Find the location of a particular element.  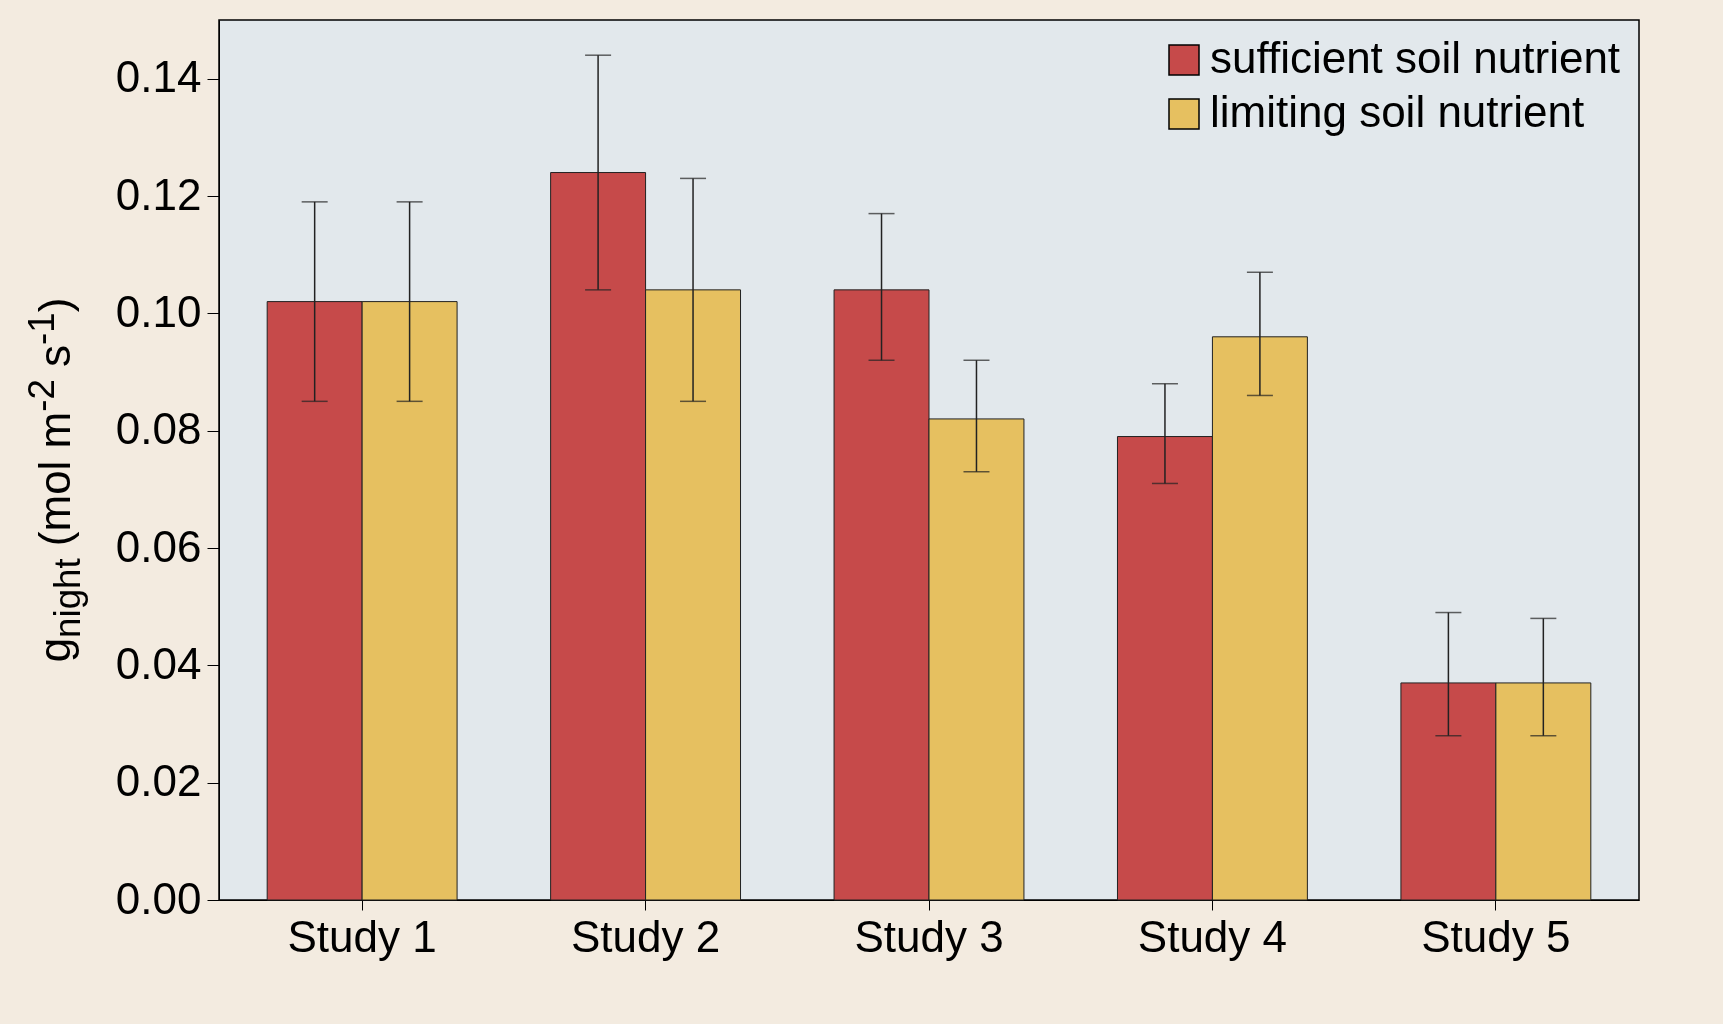

legend-label: sufficient soil nutrient is located at coordinates (1415, 57).